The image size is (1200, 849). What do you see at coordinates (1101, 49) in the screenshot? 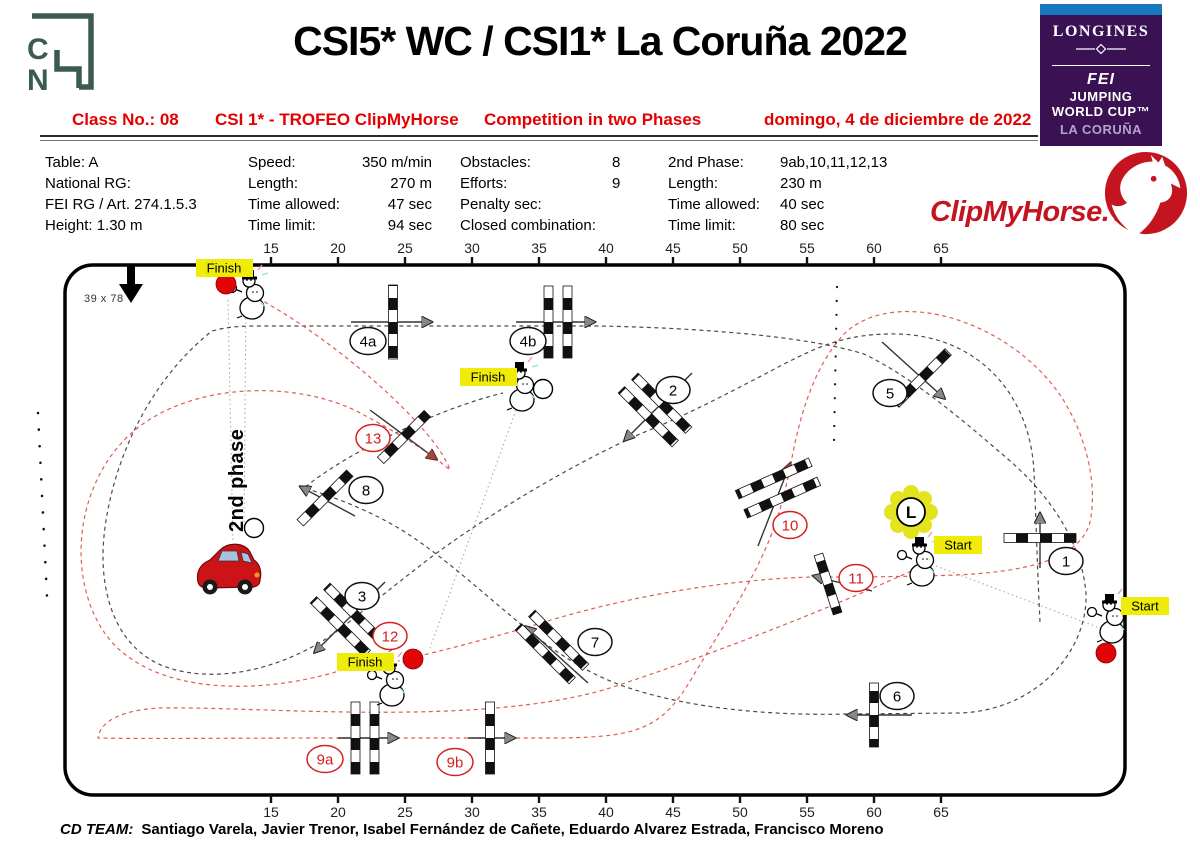
I see `longines-wings-icon` at bounding box center [1101, 49].